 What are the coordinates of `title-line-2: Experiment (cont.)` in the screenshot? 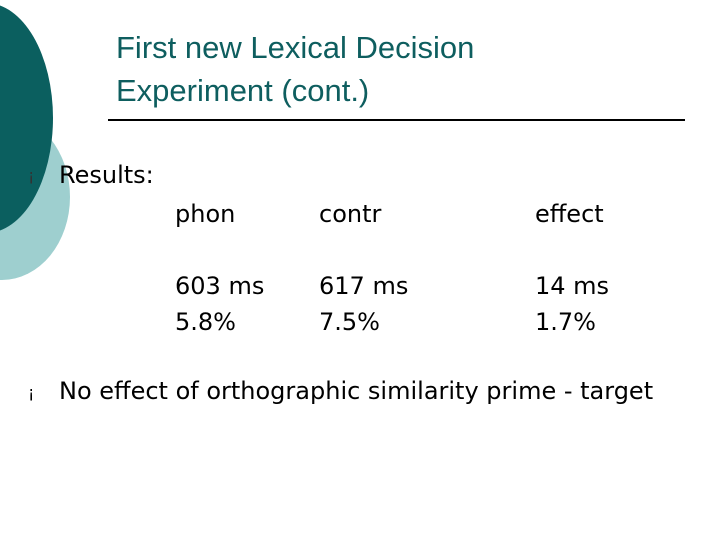 It's located at (243, 90).